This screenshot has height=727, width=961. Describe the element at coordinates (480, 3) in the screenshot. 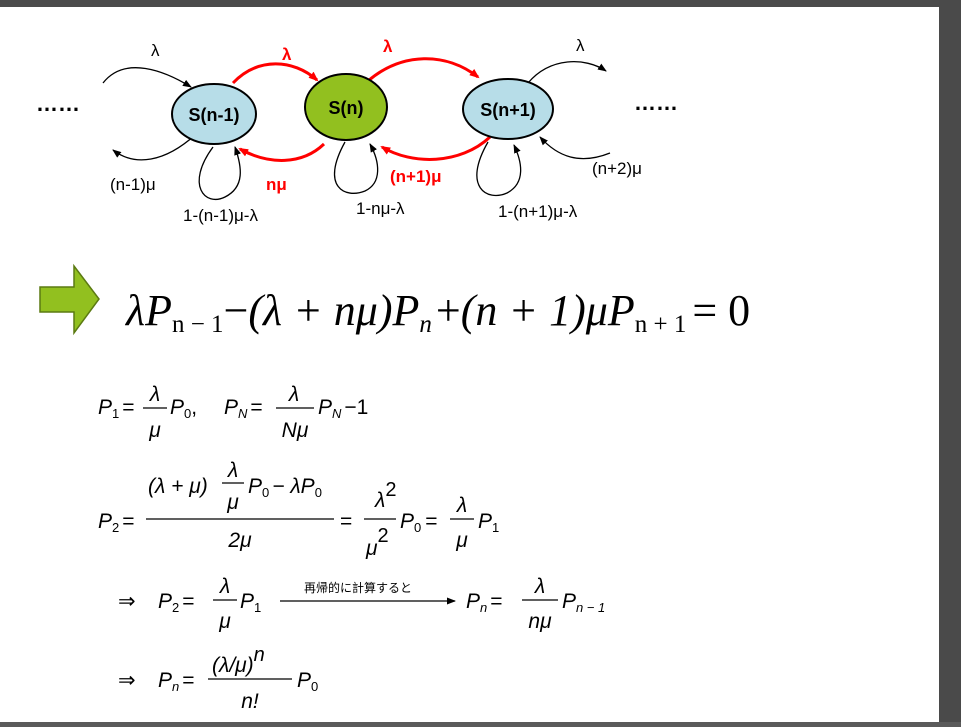

I see `window-top-border` at that location.